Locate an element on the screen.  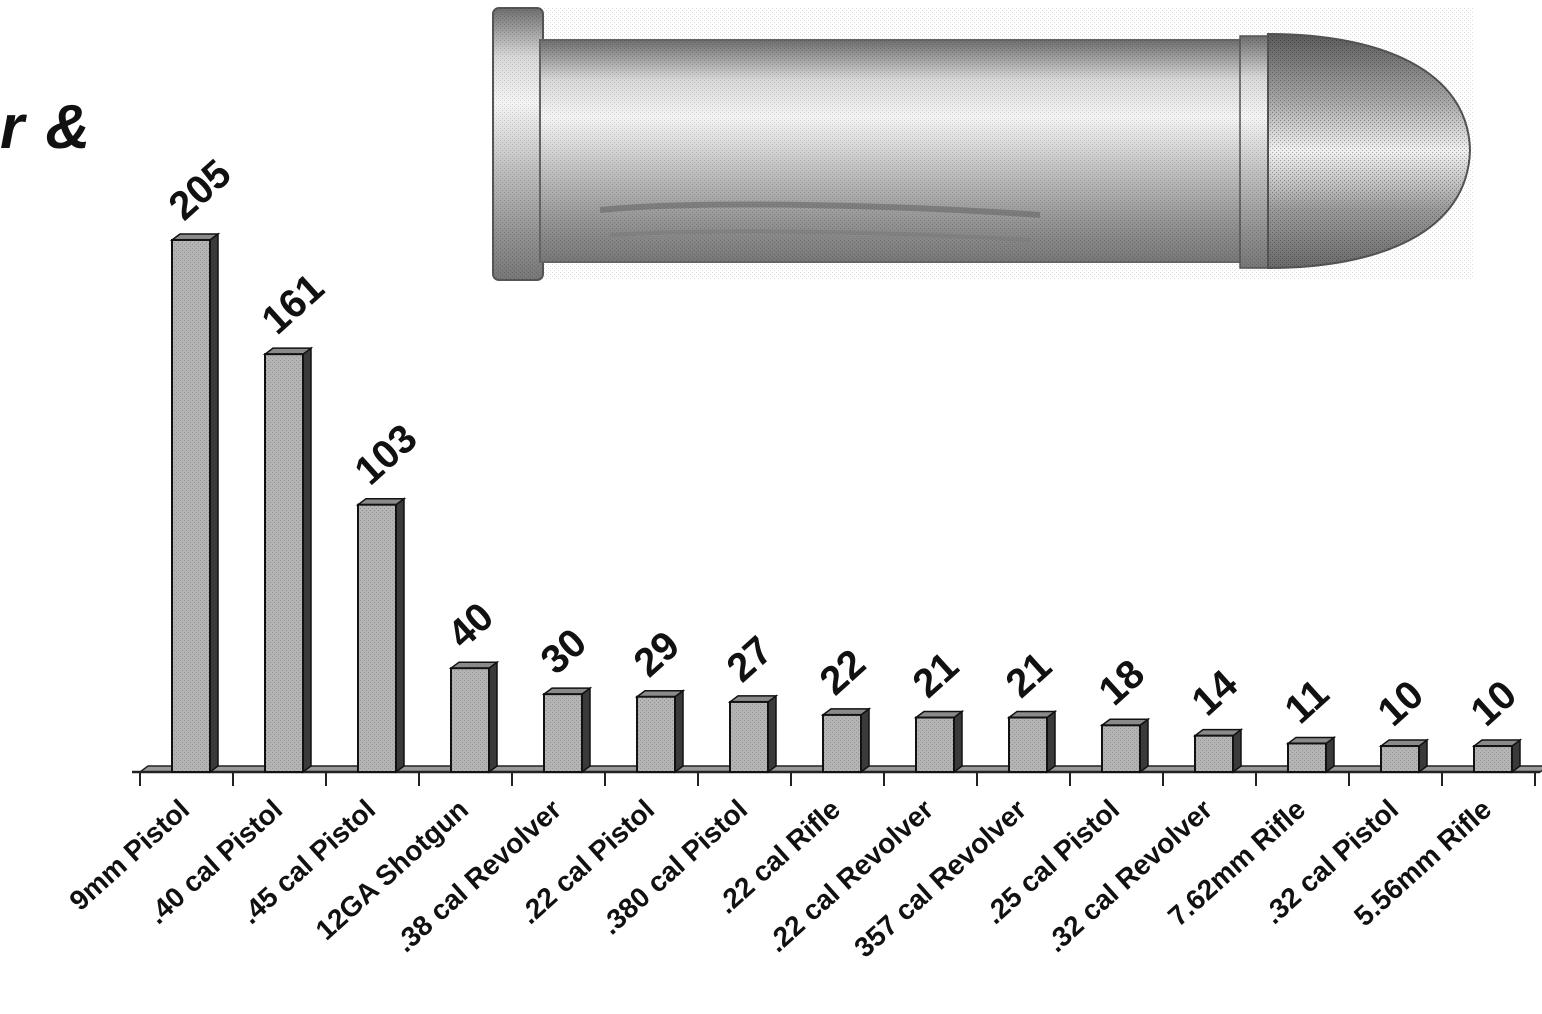
x-tick-label: .38 cal Revolver is located at coordinates (478, 875).